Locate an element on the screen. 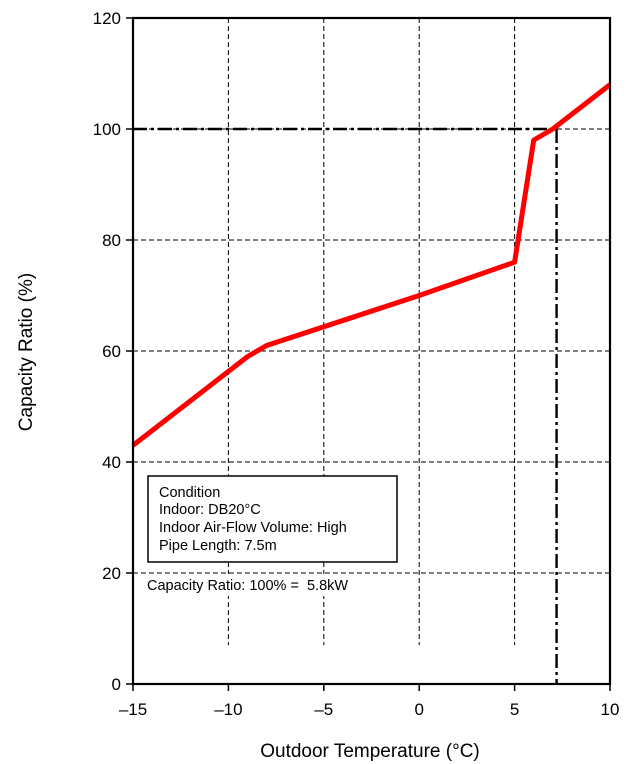 This screenshot has width=637, height=764. x-tick-label: 0 is located at coordinates (418, 709).